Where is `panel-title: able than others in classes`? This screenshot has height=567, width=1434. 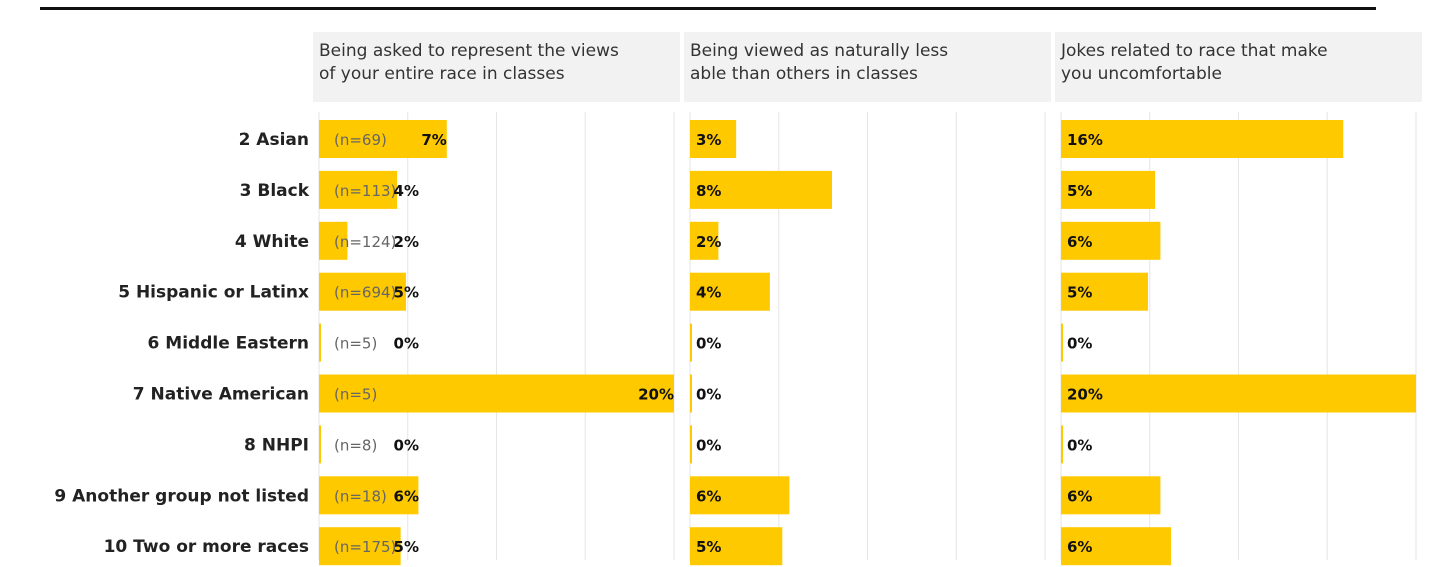 panel-title: able than others in classes is located at coordinates (804, 74).